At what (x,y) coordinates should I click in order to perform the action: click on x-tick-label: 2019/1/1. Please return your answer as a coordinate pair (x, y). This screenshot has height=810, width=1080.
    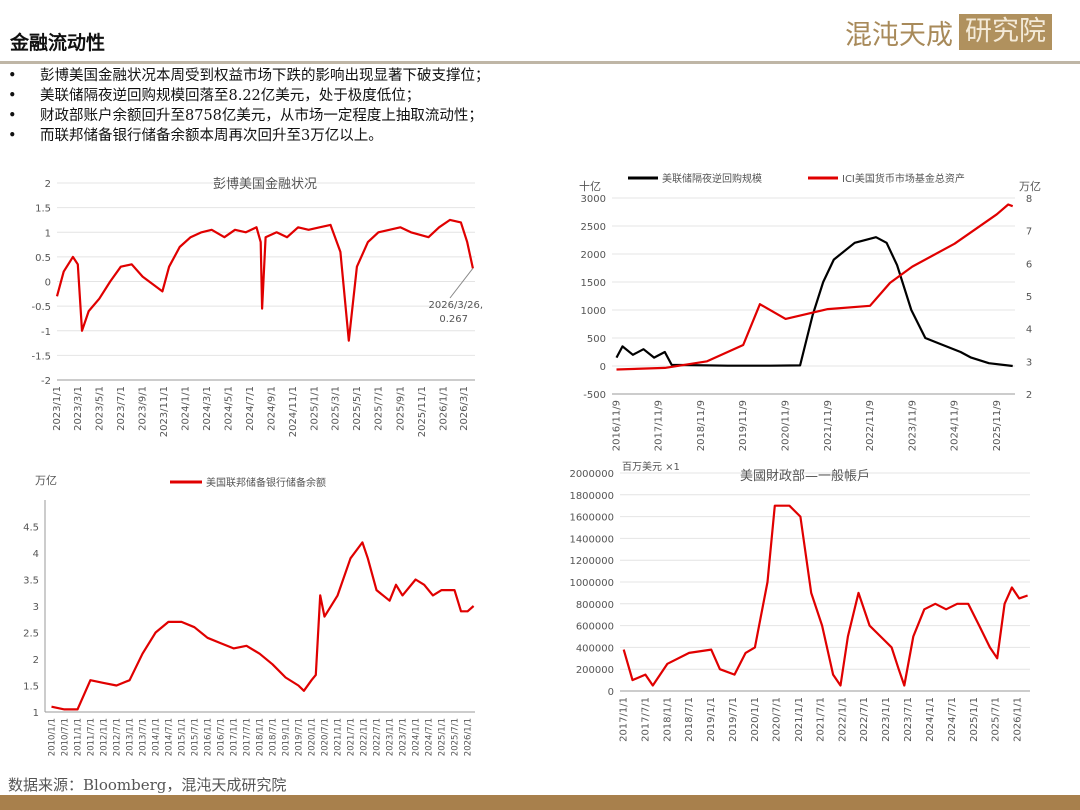
    Looking at the image, I should click on (287, 737).